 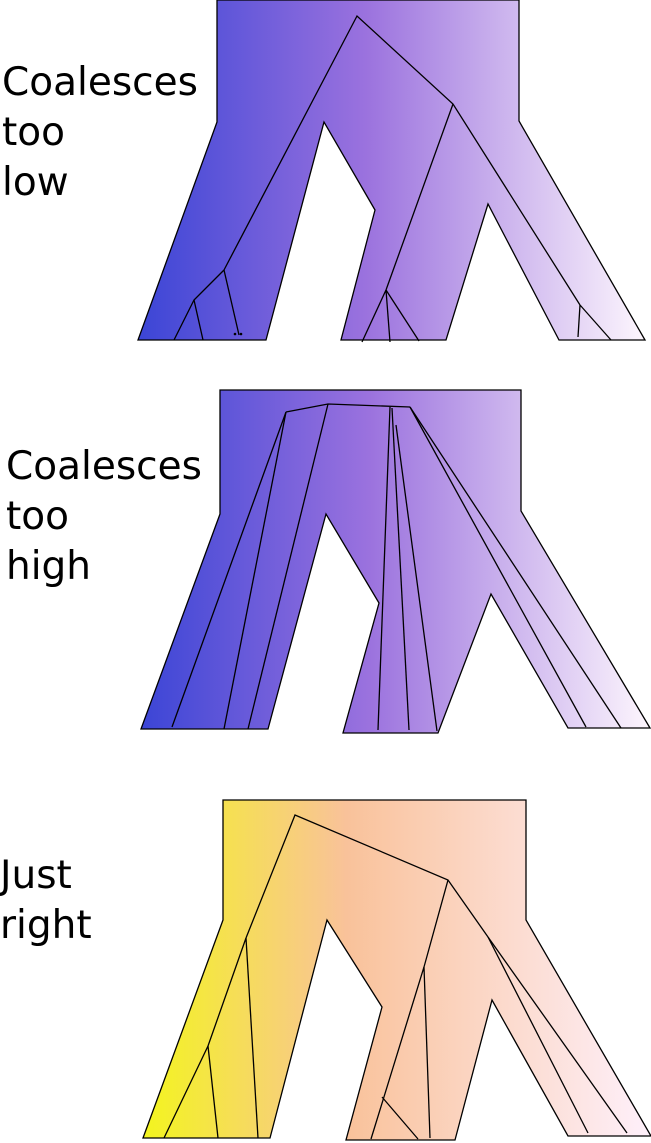 What do you see at coordinates (46, 925) in the screenshot?
I see `label-line: right` at bounding box center [46, 925].